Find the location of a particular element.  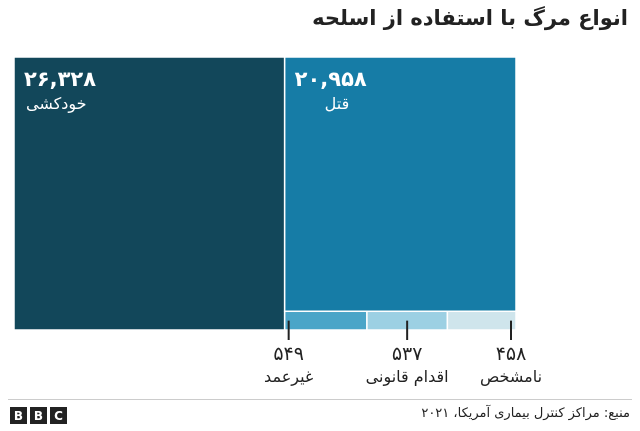

bbc-logo-letter-c: C is located at coordinates (58, 415).